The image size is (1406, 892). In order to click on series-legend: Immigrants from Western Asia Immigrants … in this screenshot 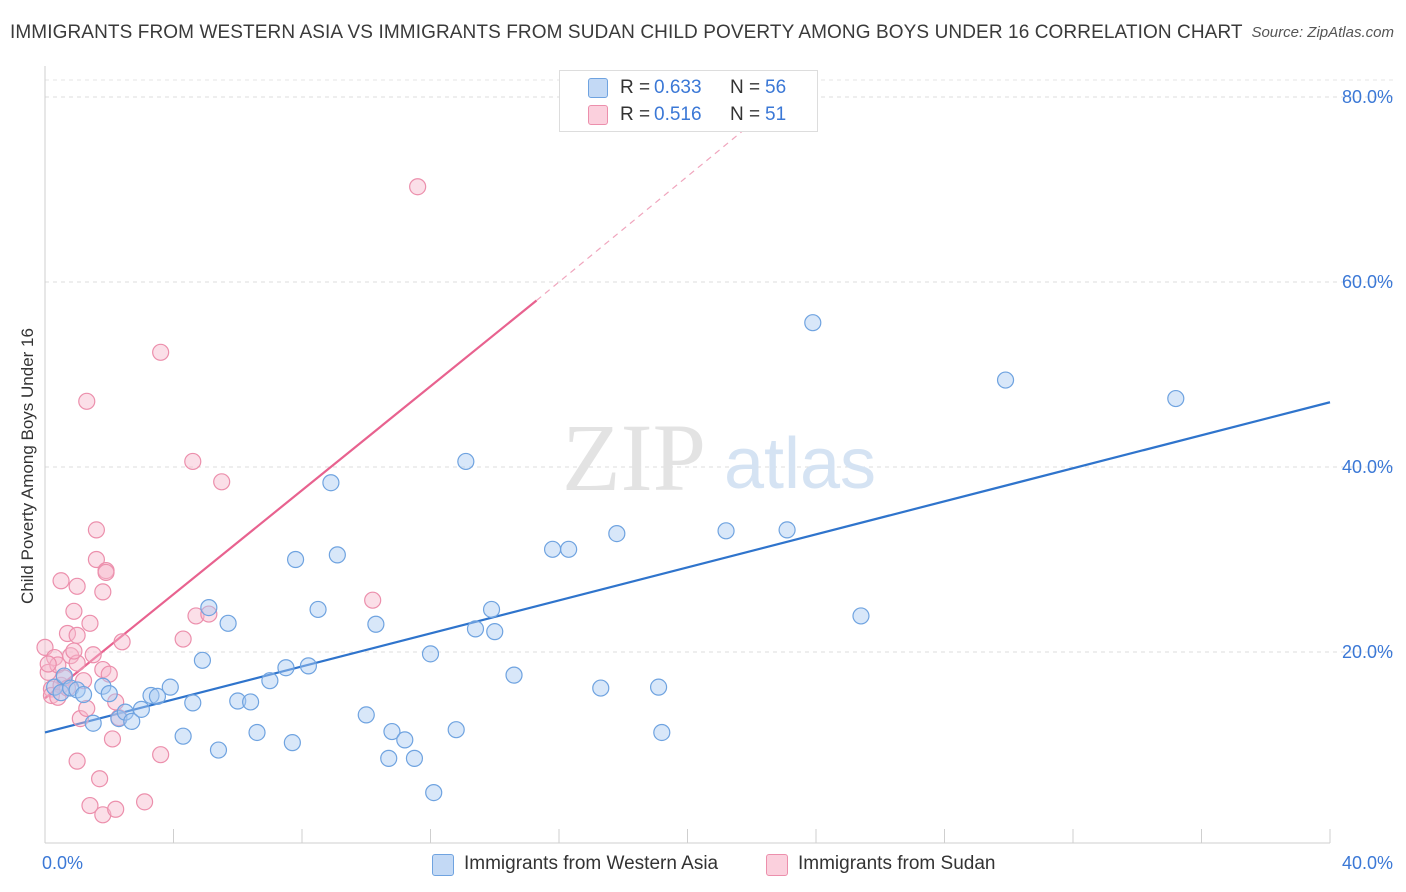, I will do `click(703, 865)`.